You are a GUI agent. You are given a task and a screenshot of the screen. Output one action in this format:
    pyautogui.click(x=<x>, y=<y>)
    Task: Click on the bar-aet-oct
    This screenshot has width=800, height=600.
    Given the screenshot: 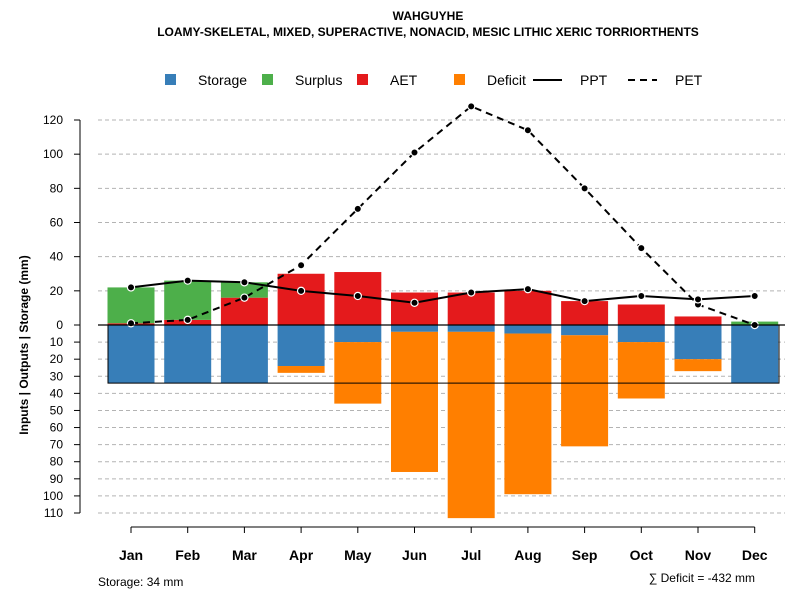 What is the action you would take?
    pyautogui.click(x=641, y=314)
    